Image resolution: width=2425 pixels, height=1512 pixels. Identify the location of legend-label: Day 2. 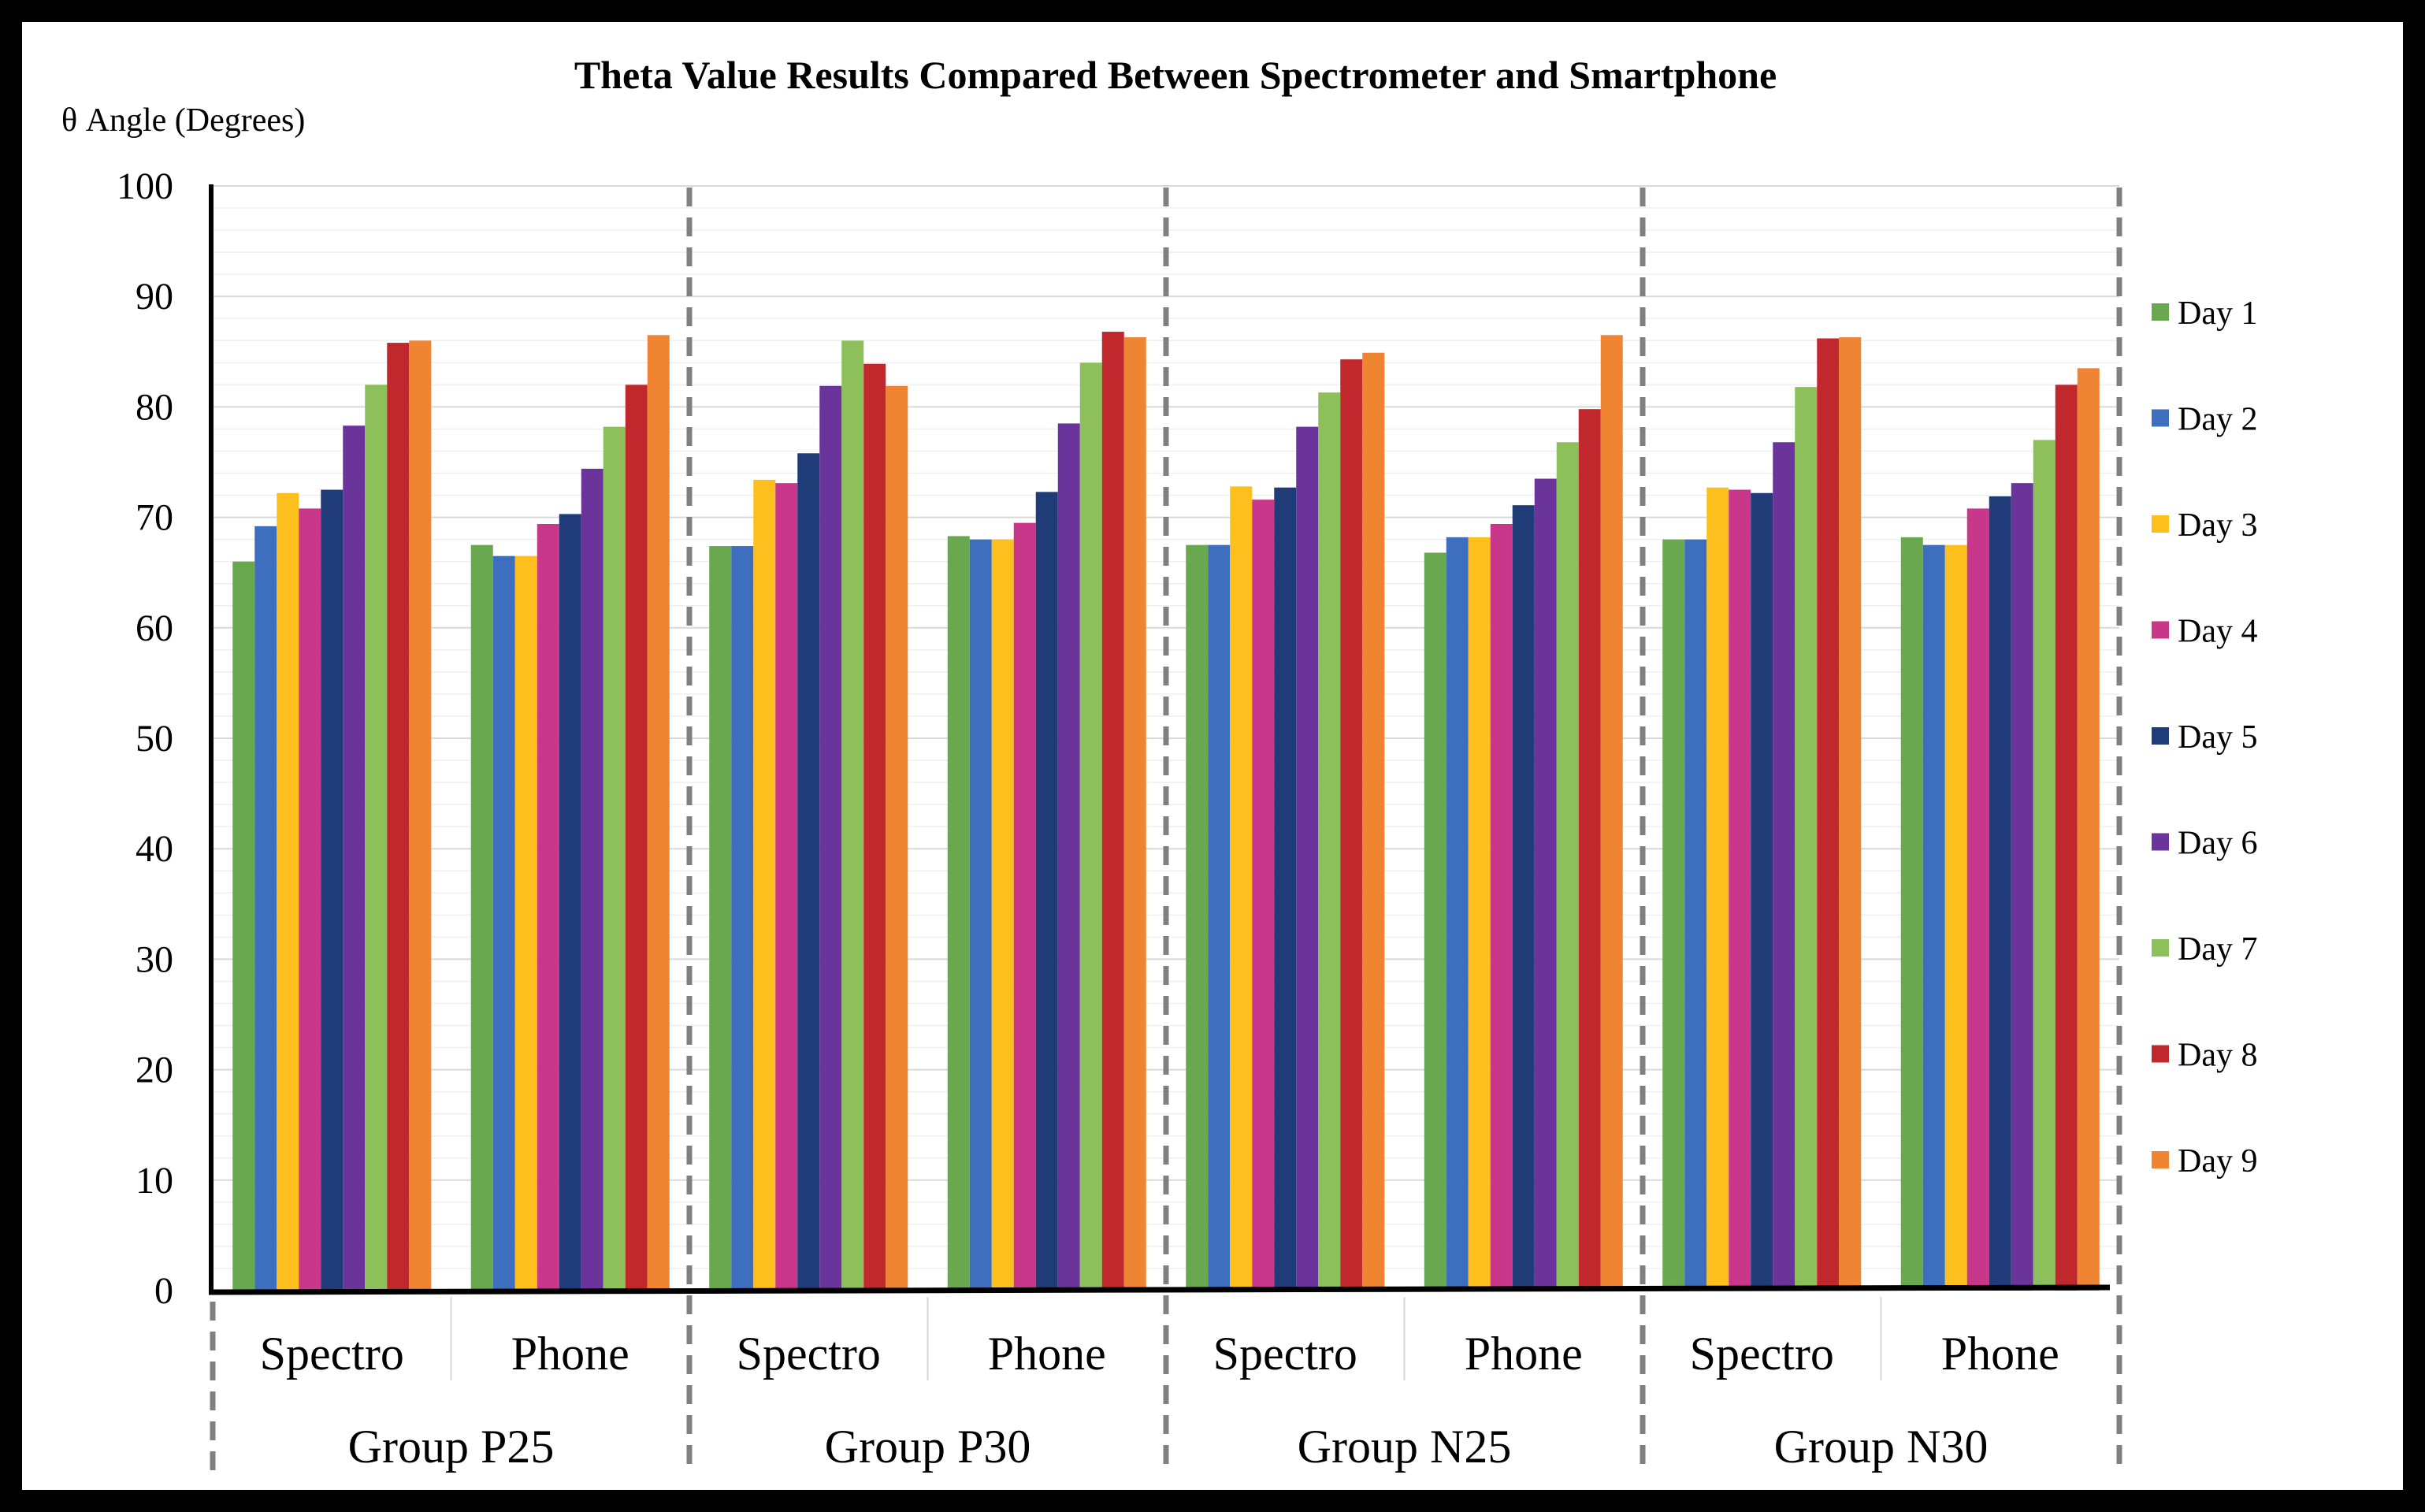
(2217, 420).